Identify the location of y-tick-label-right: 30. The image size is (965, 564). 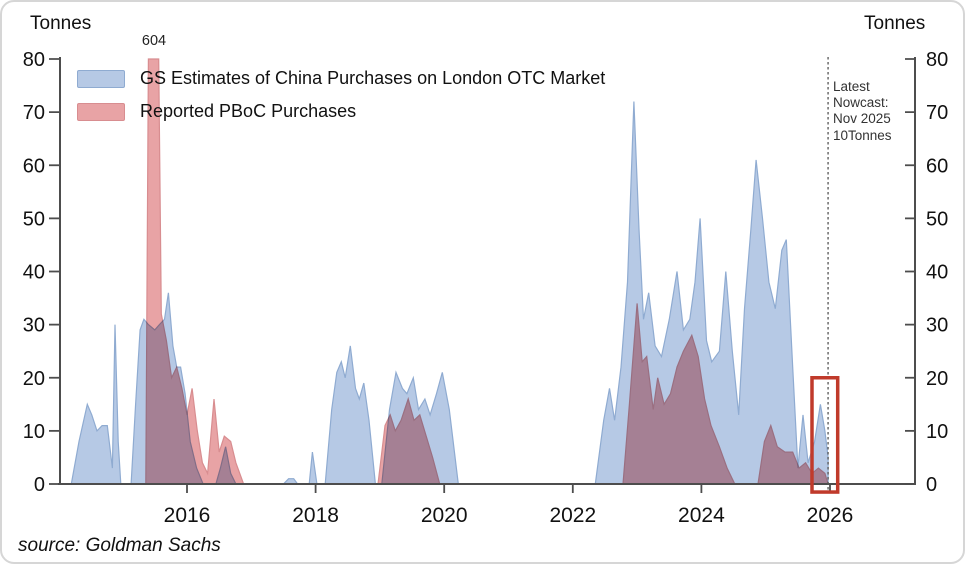
(937, 326).